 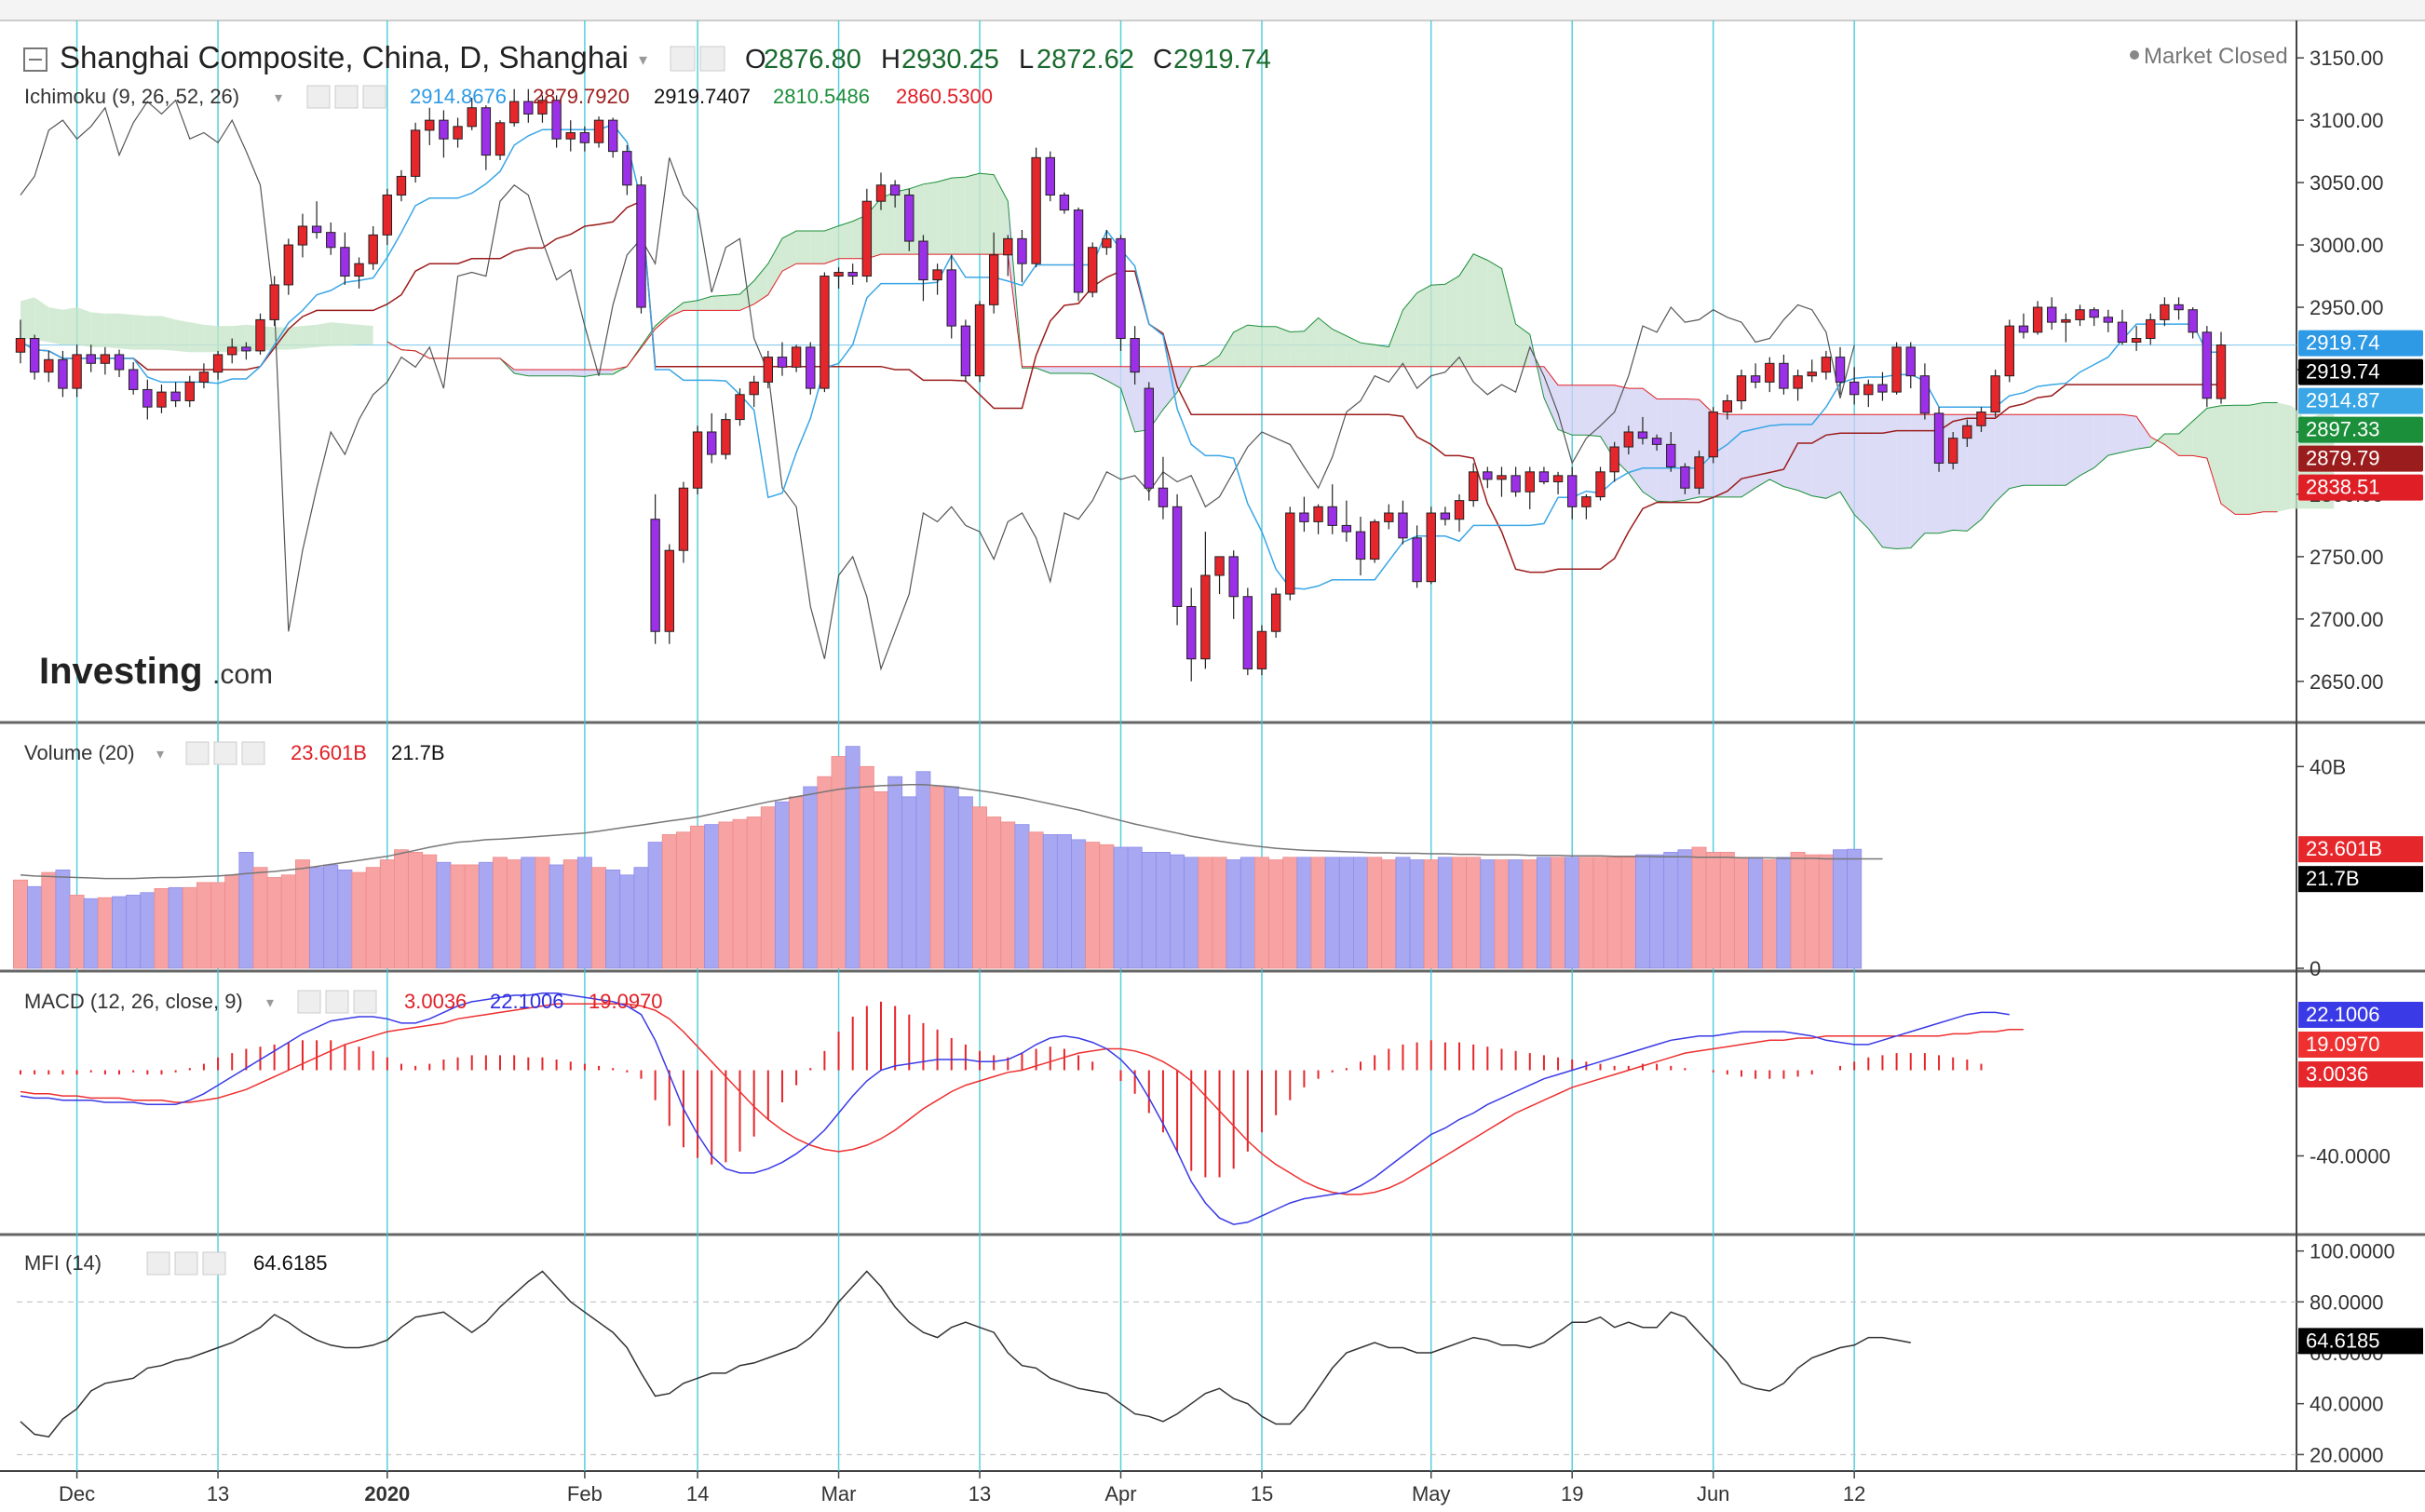 I want to click on ohlc-close-value: 2919.74, so click(x=1222, y=59).